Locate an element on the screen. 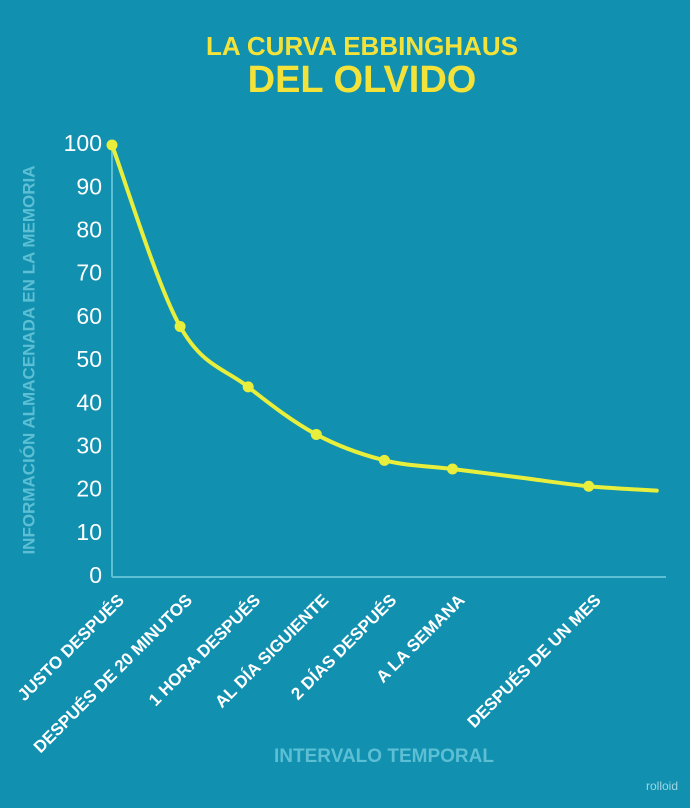 The width and height of the screenshot is (690, 808). y-tick-label: 50 is located at coordinates (89, 359).